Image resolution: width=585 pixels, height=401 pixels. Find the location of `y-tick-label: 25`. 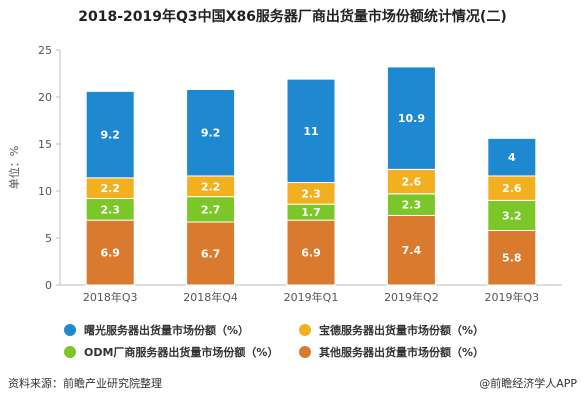

y-tick-label: 25 is located at coordinates (45, 50).